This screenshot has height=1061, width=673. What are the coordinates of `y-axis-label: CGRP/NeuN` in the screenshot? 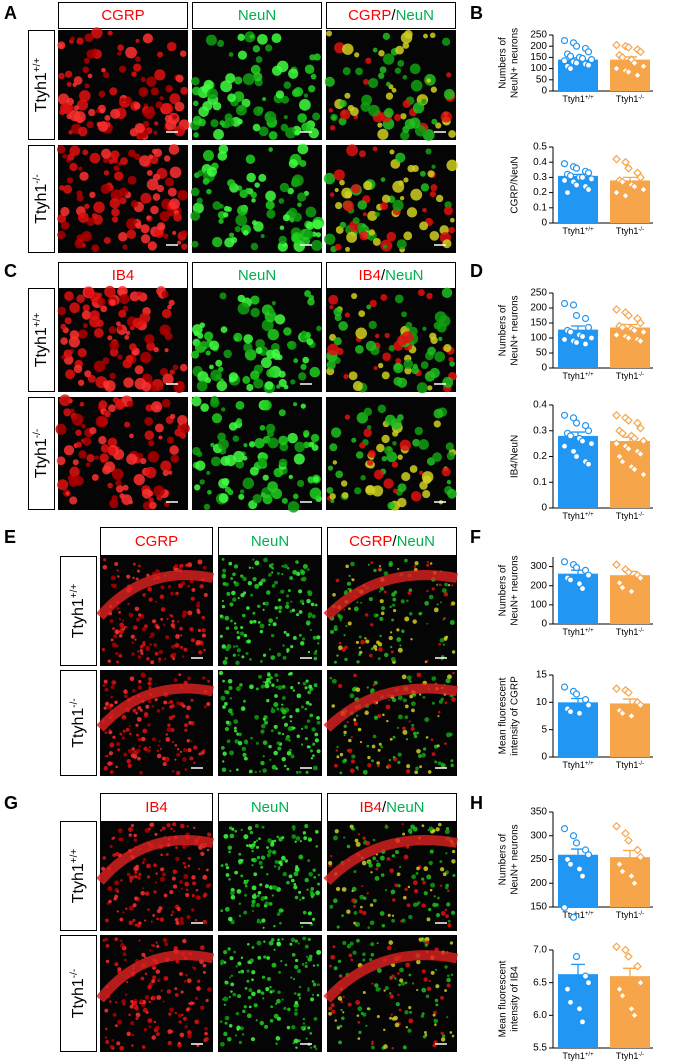 It's located at (515, 184).